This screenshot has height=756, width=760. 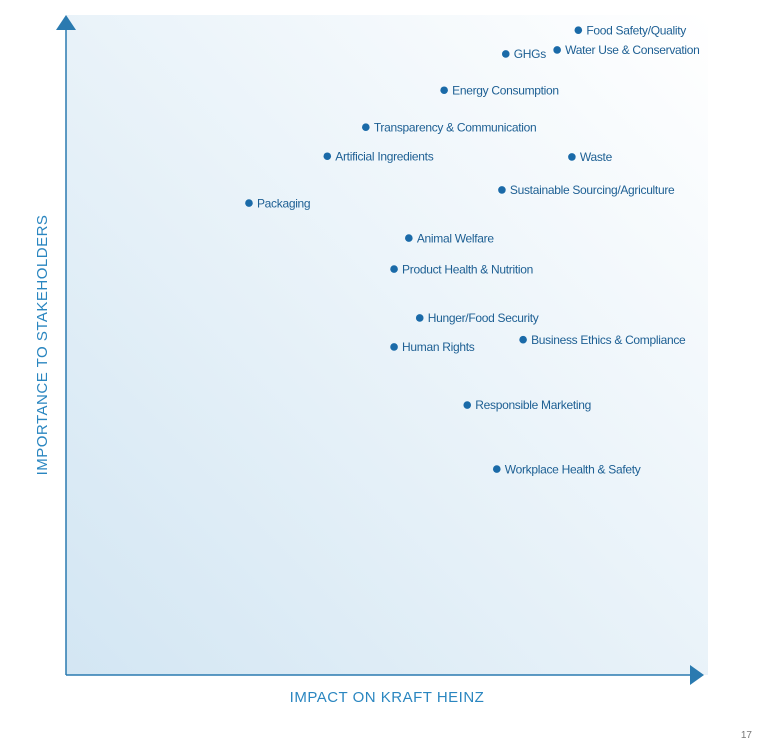 What do you see at coordinates (697, 675) in the screenshot?
I see `x-arrow` at bounding box center [697, 675].